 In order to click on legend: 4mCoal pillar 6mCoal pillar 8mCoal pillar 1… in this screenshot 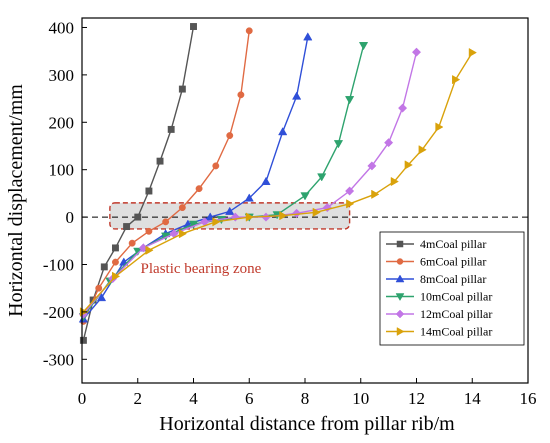, I will do `click(452, 288)`.